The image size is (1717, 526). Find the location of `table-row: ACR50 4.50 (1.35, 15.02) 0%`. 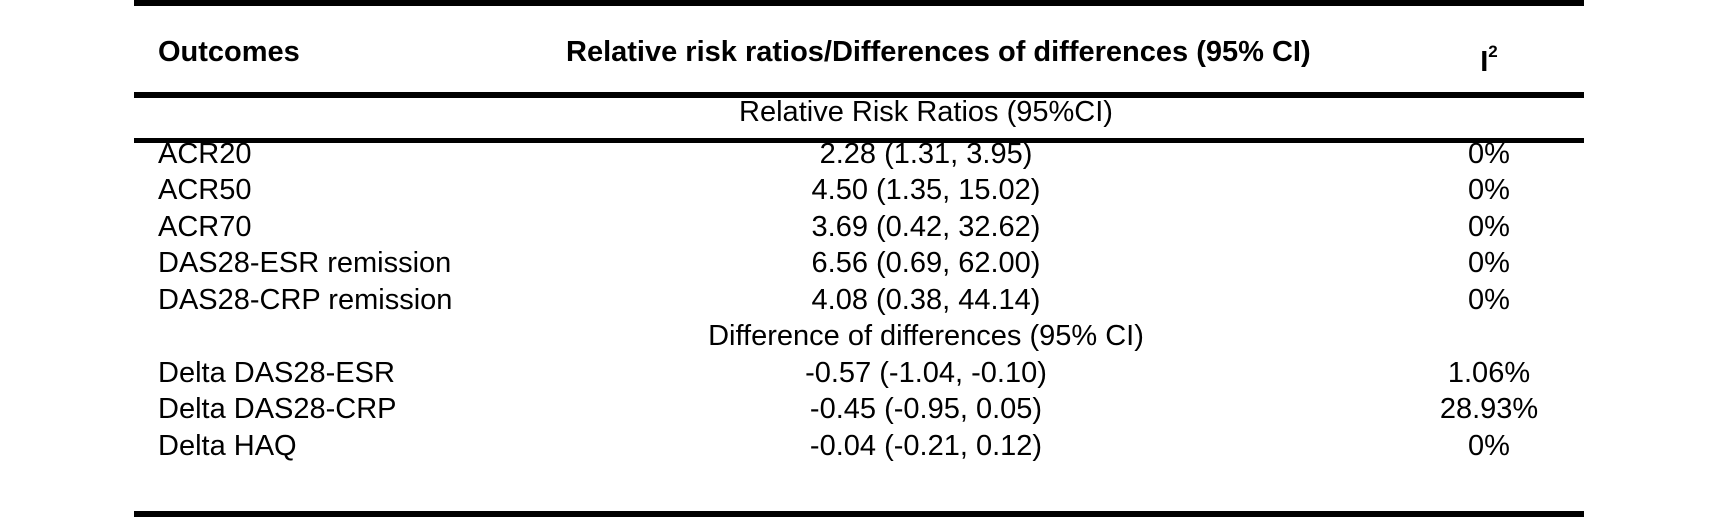

table-row: ACR50 4.50 (1.35, 15.02) 0% is located at coordinates (859, 193).